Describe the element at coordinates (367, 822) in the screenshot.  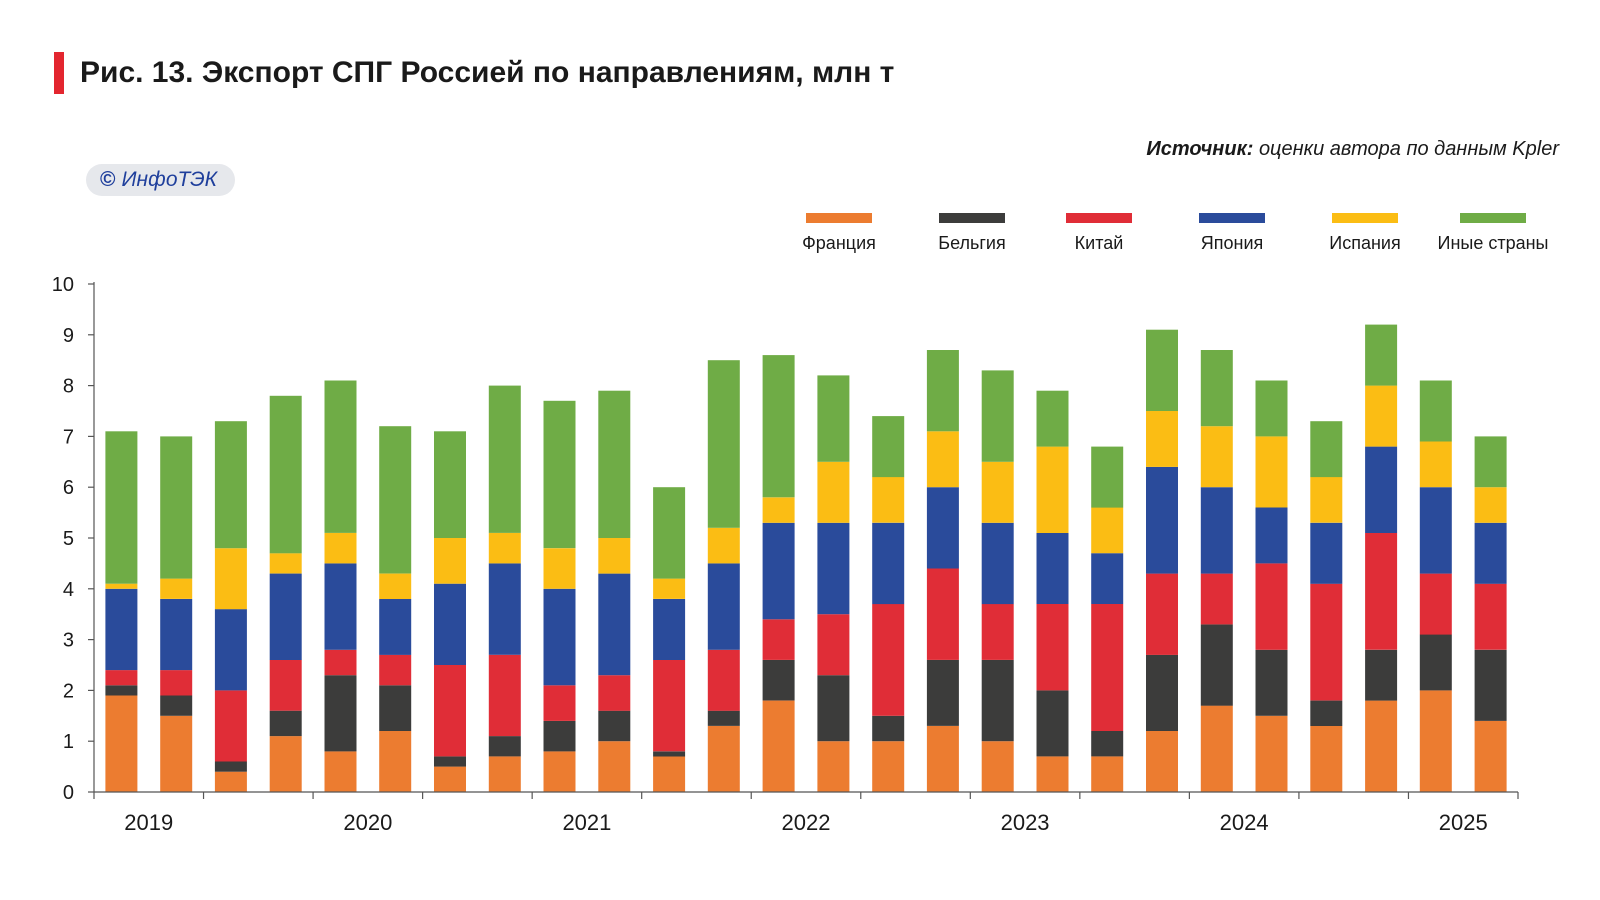
I see `x-year-label-2020: 2020` at that location.